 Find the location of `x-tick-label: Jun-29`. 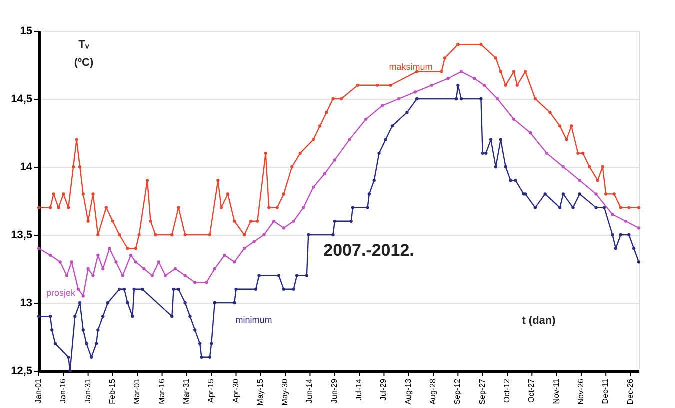

x-tick-label: Jun-29 is located at coordinates (334, 391).